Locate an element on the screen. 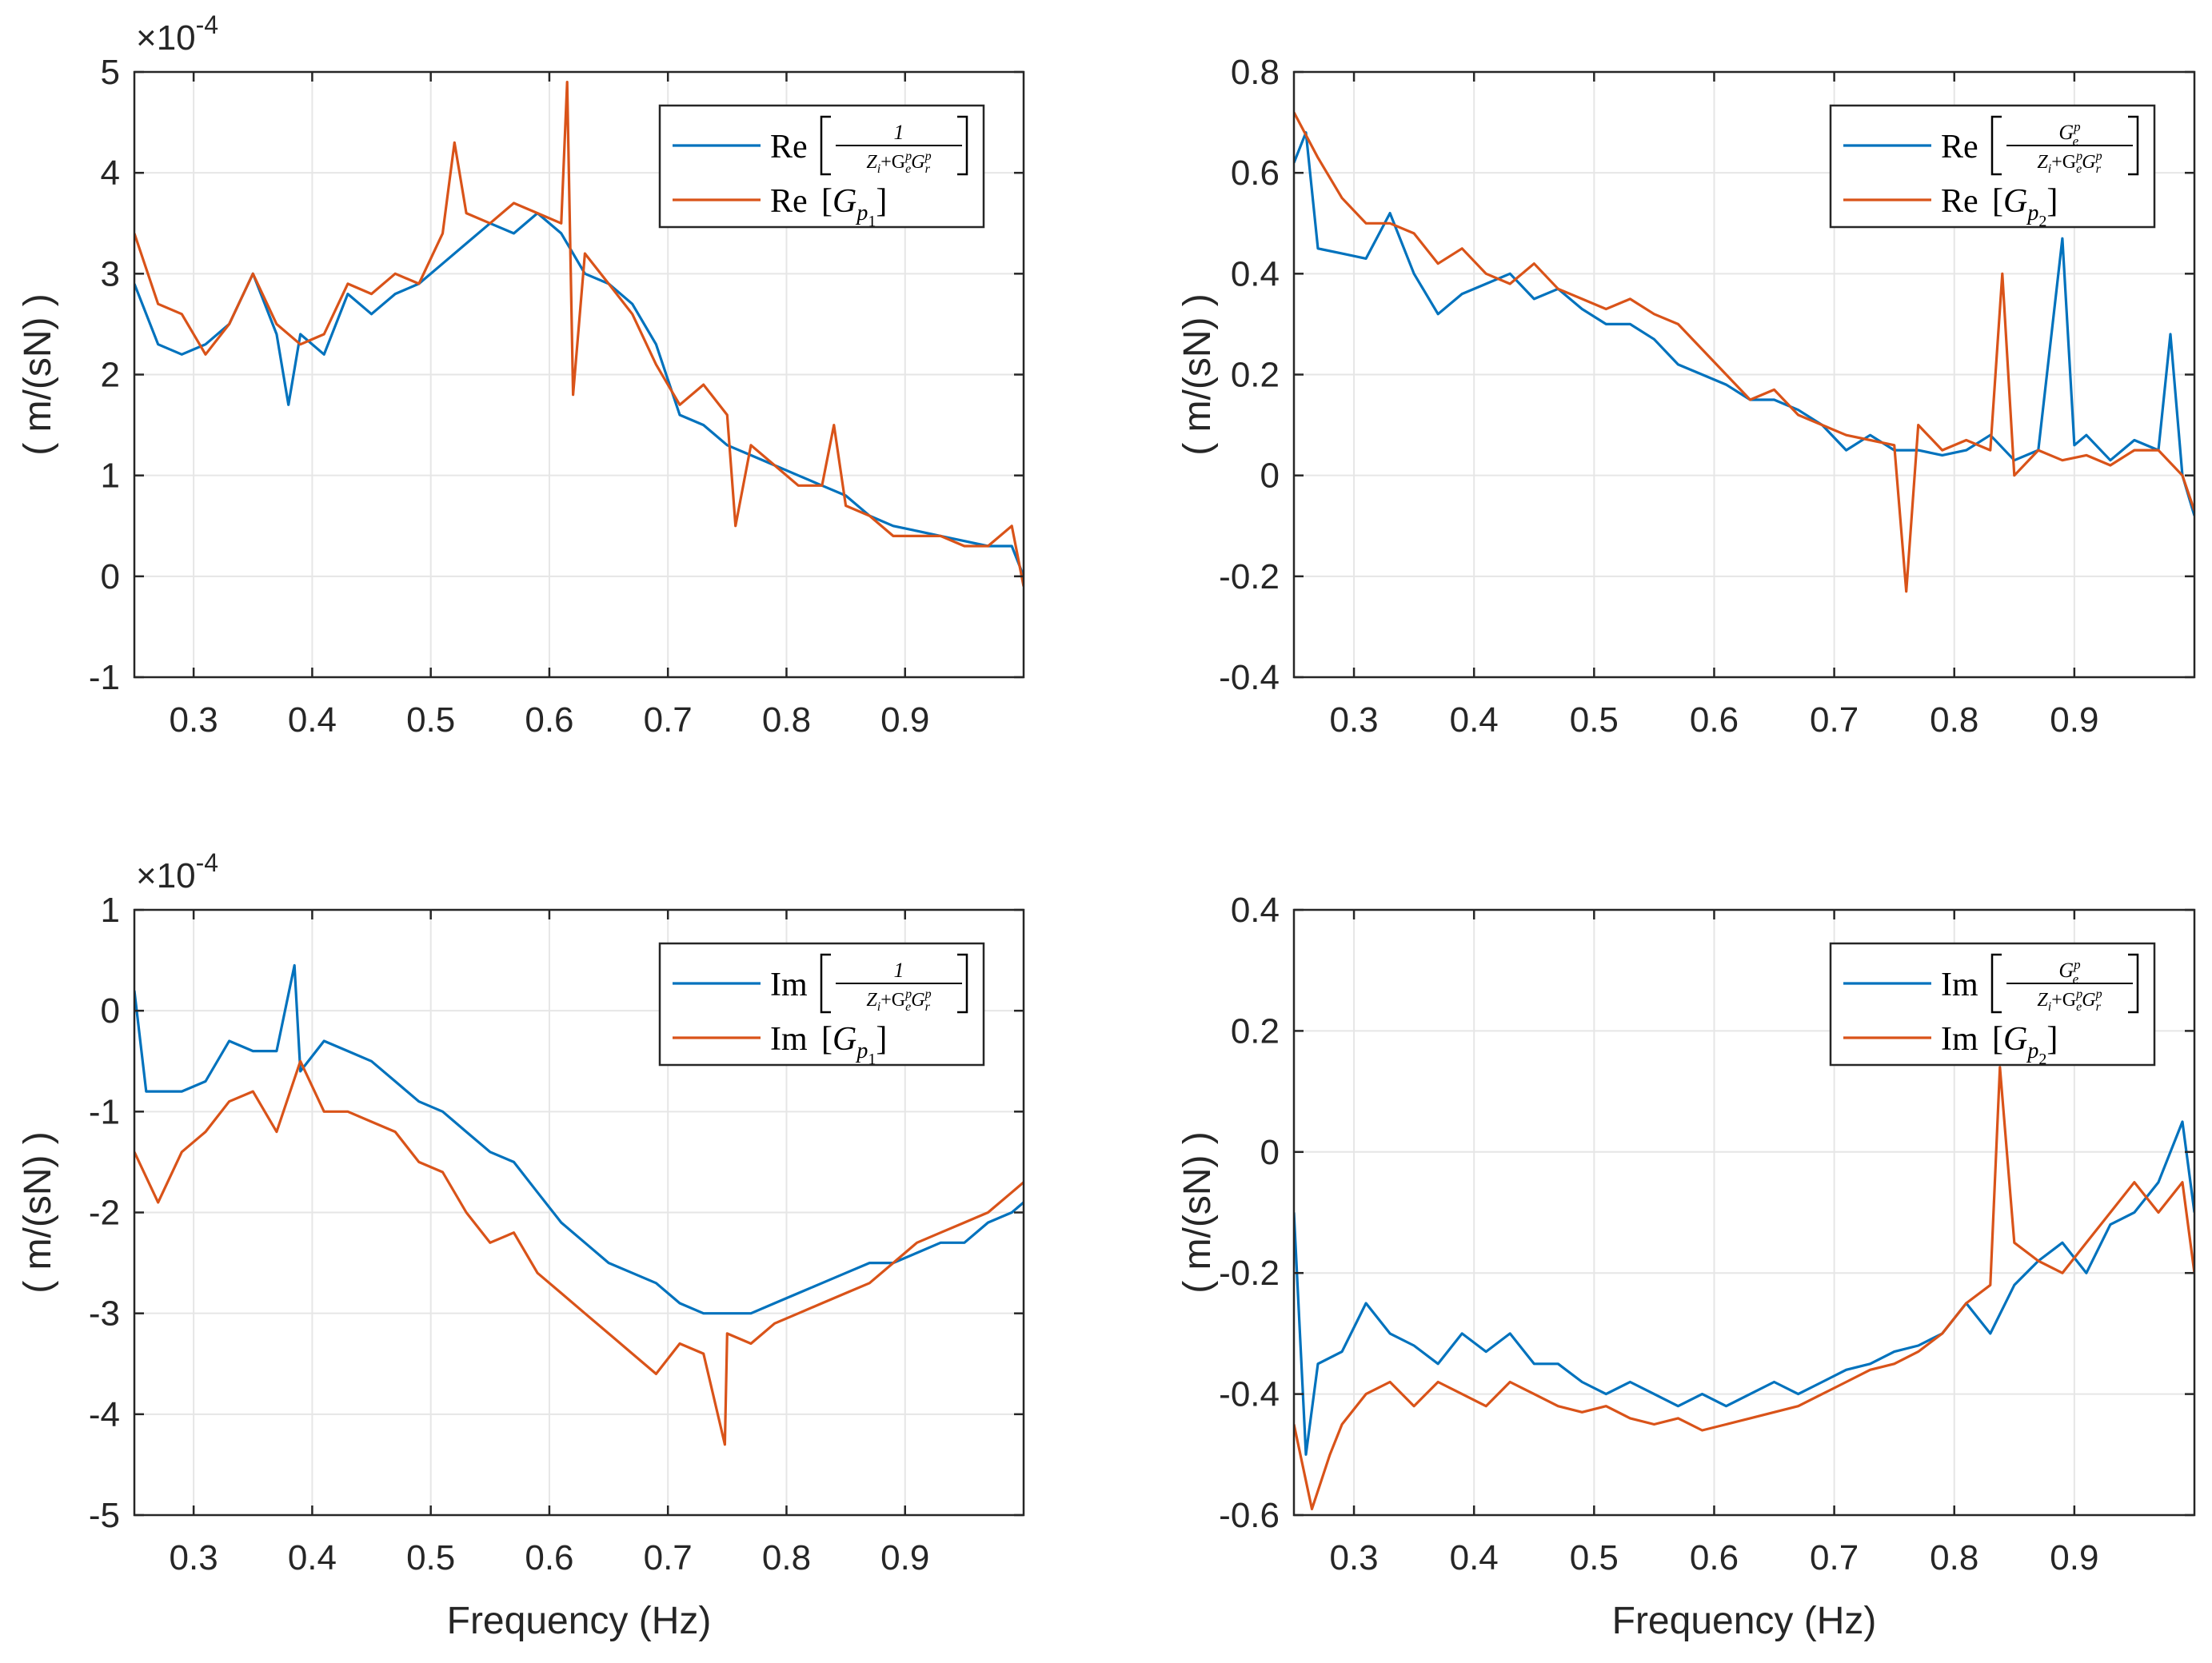 This screenshot has width=2212, height=1663. y-tick-label: 2 is located at coordinates (110, 375).